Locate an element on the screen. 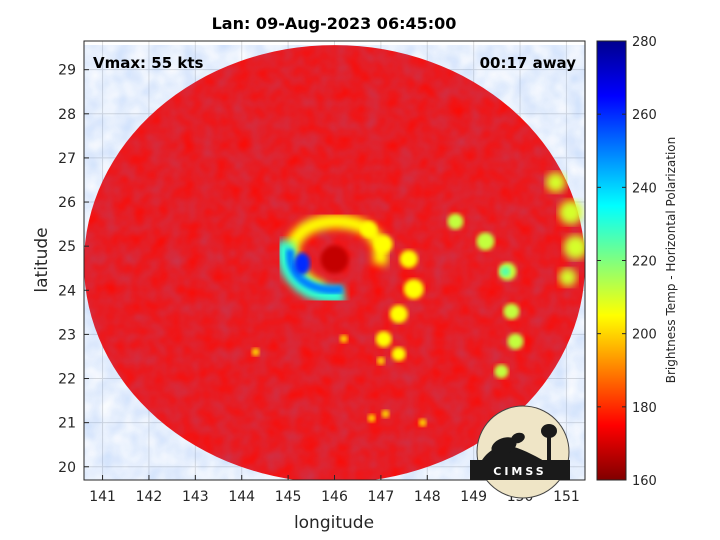 The height and width of the screenshot is (540, 720). vmax-annotation: Vmax: 55 kts is located at coordinates (148, 63).